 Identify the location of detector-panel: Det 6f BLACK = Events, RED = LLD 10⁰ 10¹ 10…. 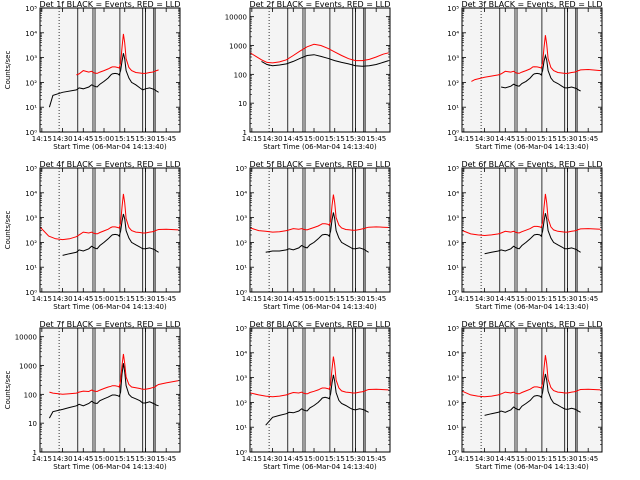
(524, 235).